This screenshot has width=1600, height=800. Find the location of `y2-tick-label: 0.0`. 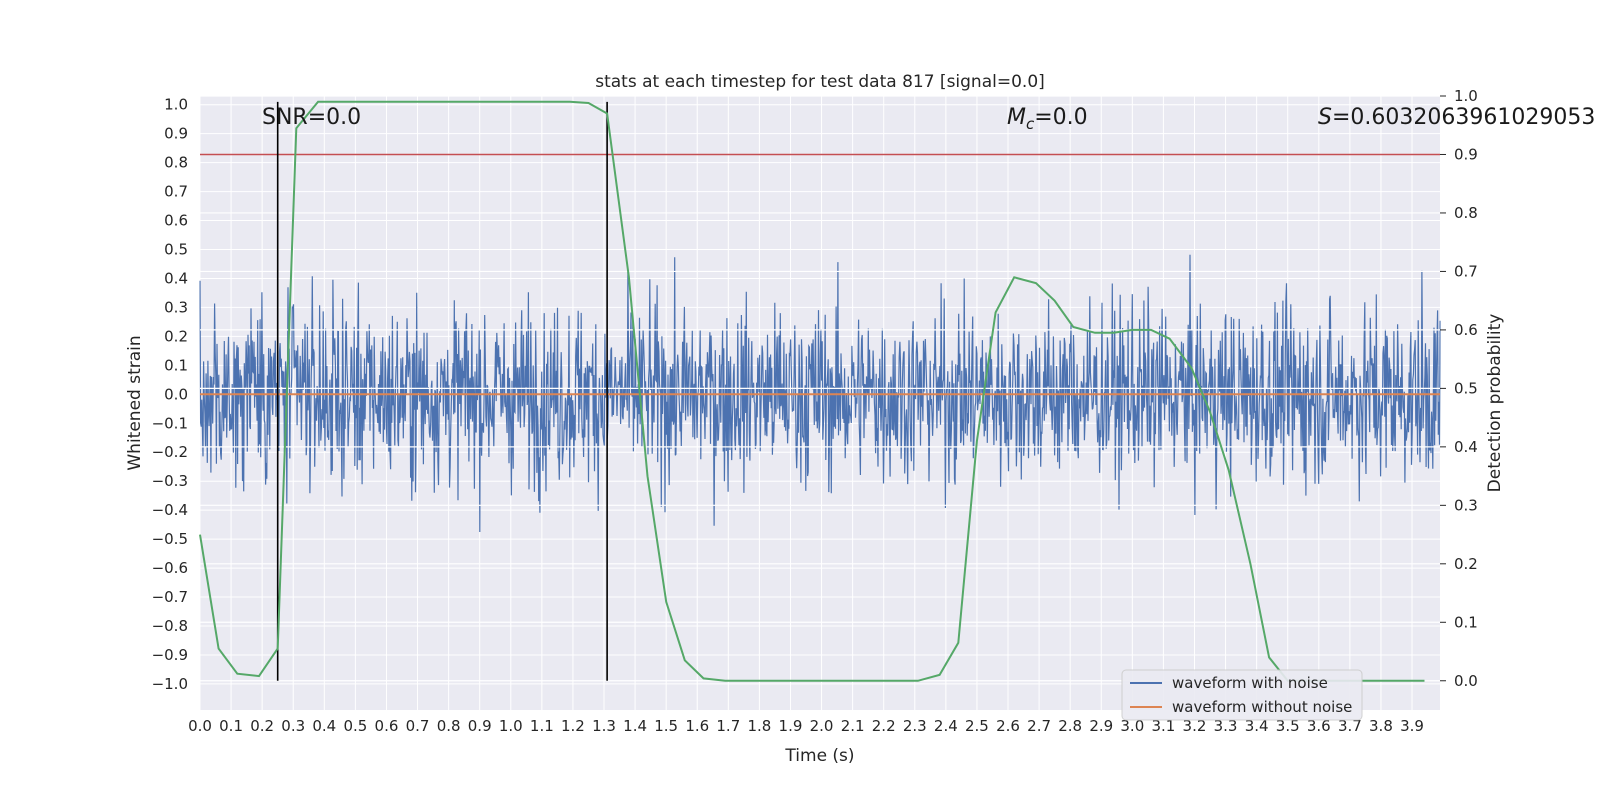

y2-tick-label: 0.0 is located at coordinates (1466, 681).